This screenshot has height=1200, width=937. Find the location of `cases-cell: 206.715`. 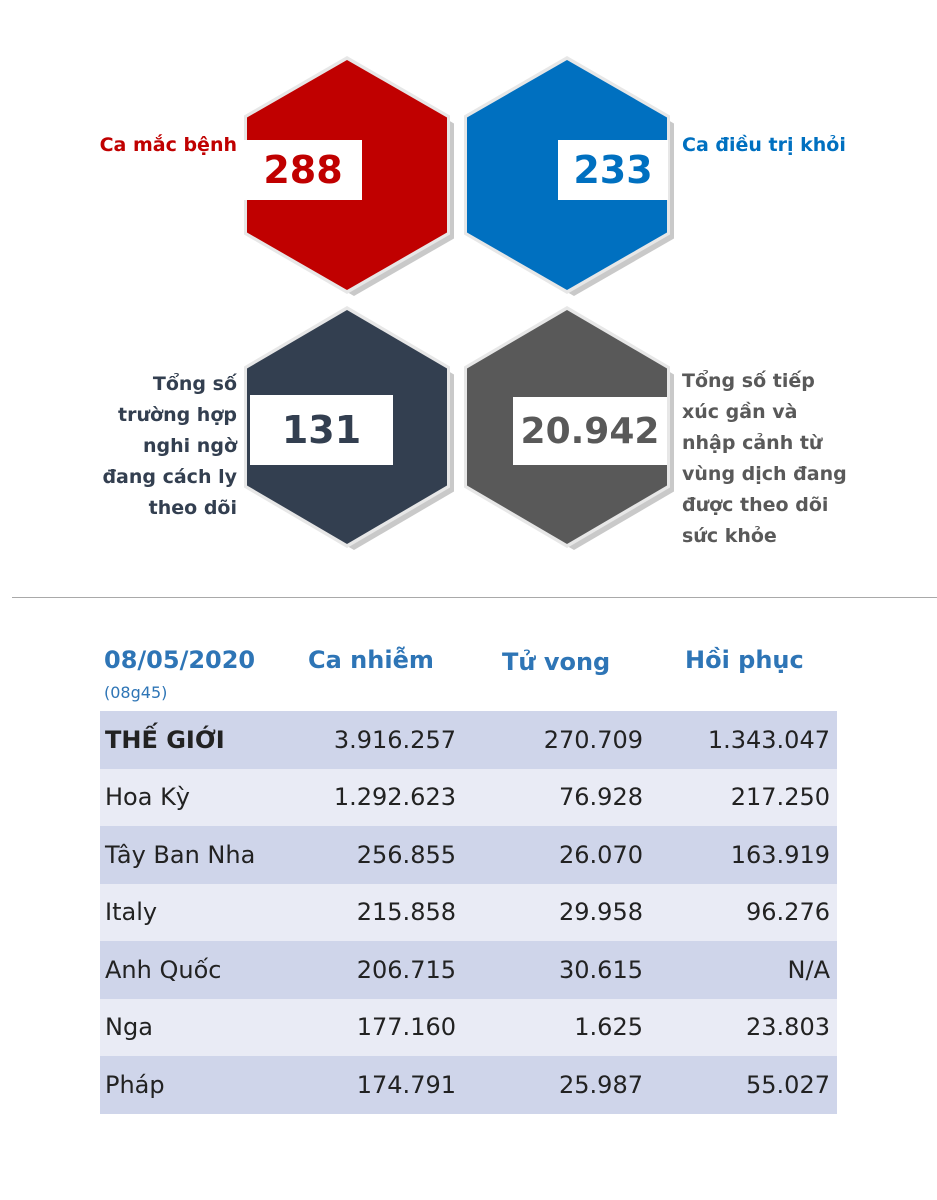

cases-cell: 206.715 is located at coordinates (406, 969).